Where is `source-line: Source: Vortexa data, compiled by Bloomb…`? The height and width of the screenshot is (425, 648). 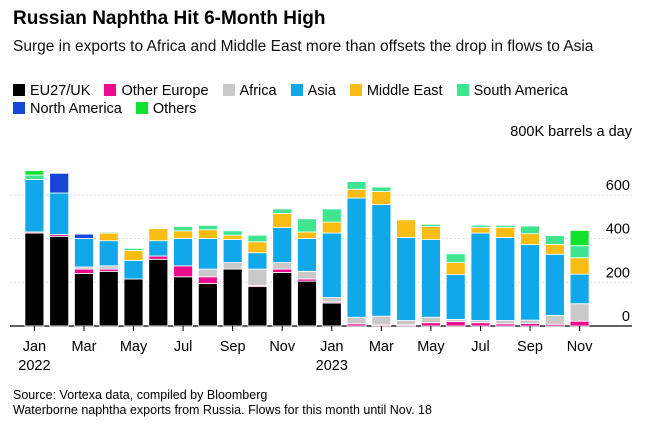 source-line: Source: Vortexa data, compiled by Bloomb… is located at coordinates (140, 395).